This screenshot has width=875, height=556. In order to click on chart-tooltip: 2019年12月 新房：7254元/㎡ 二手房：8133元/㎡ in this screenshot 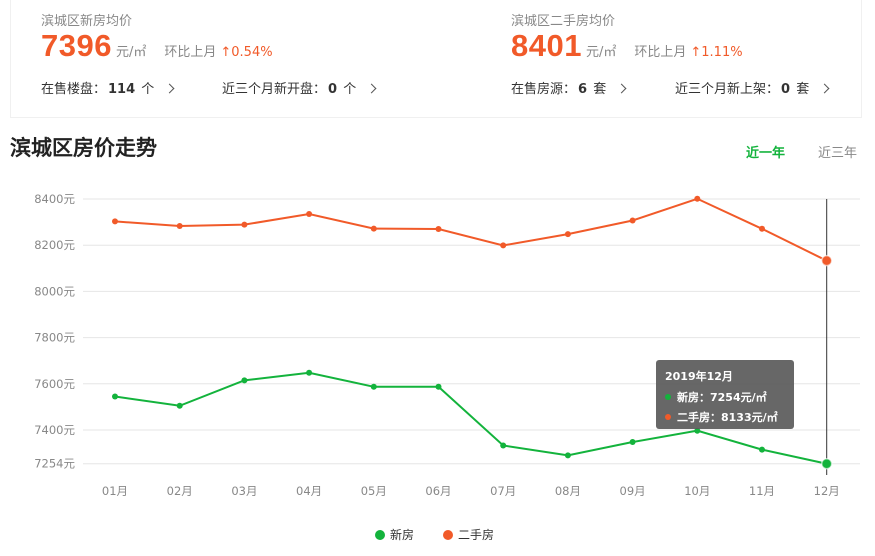, I will do `click(725, 394)`.